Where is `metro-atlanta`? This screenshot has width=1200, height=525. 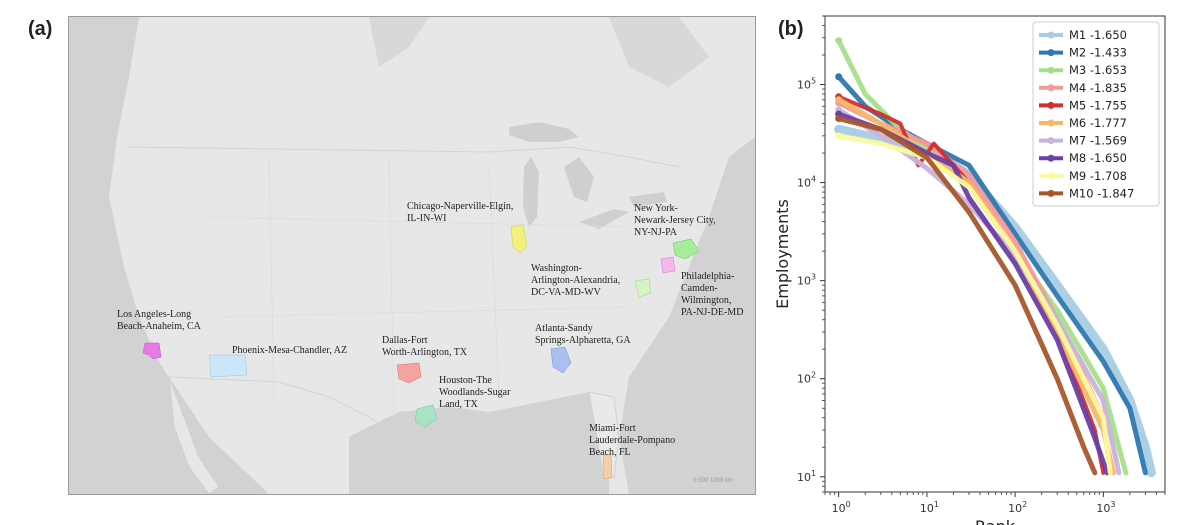 metro-atlanta is located at coordinates (561, 360).